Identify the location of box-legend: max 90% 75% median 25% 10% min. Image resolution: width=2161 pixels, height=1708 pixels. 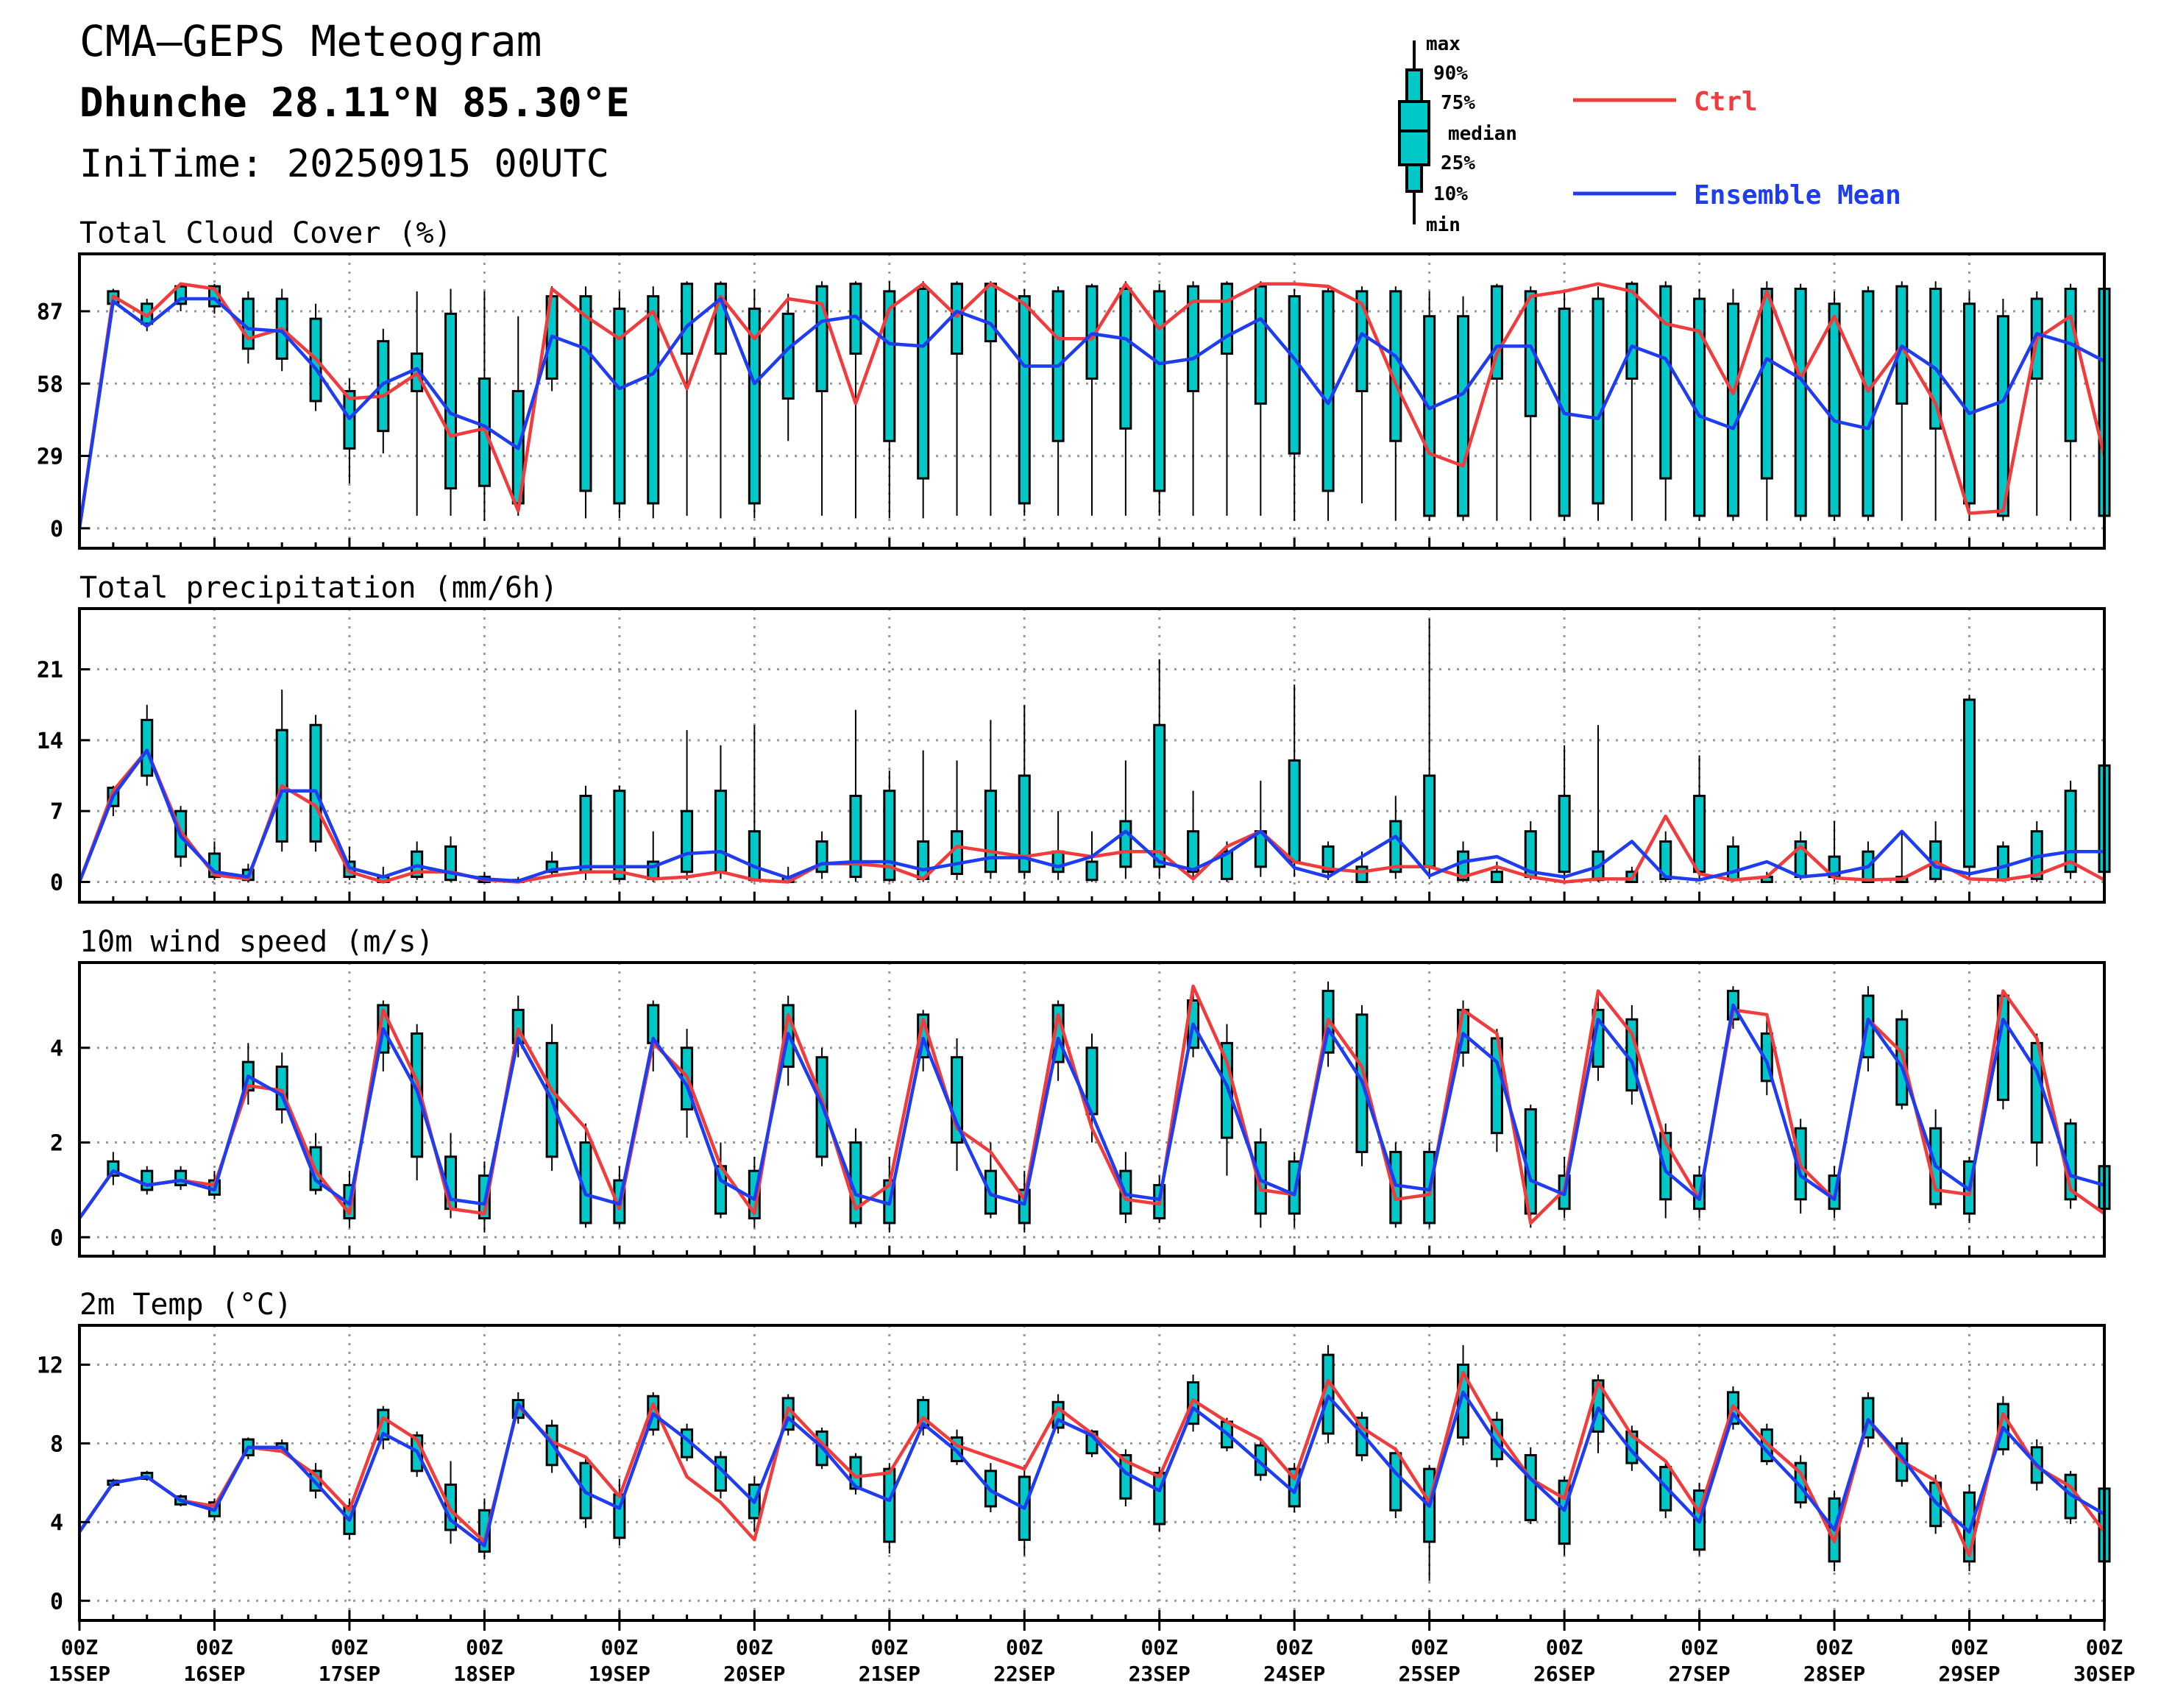
(1457, 134).